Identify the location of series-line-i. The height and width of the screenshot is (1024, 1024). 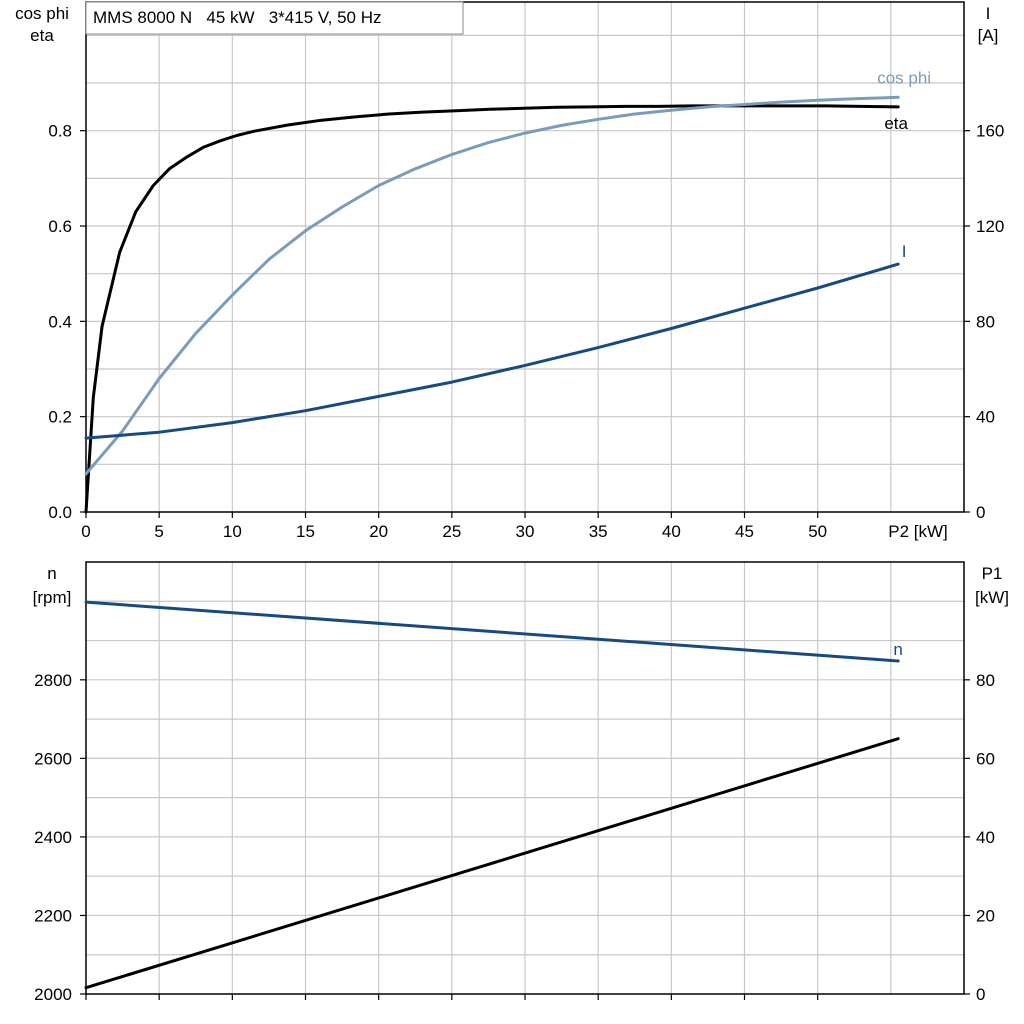
(492, 351).